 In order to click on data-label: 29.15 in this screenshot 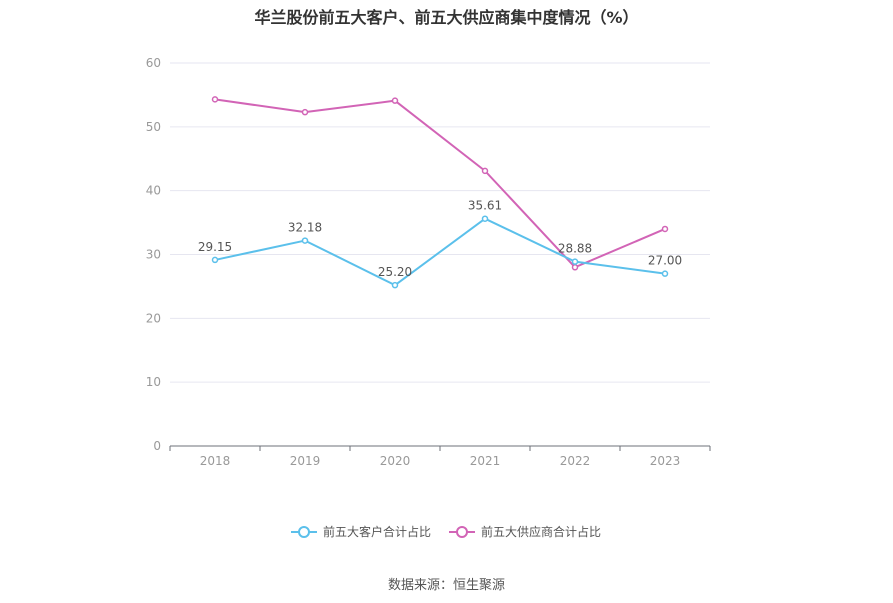, I will do `click(215, 247)`.